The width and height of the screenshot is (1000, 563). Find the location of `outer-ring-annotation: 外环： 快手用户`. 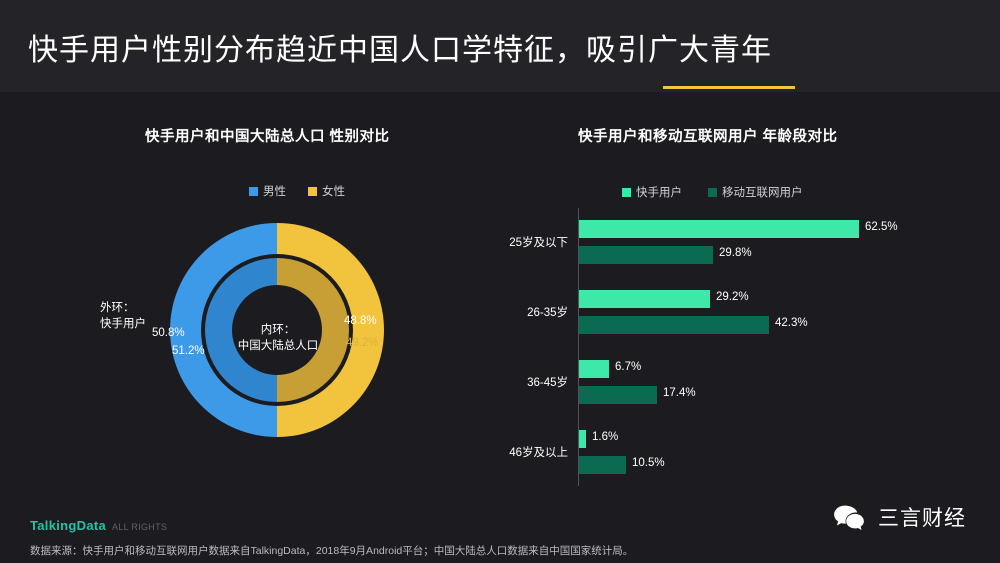

outer-ring-annotation: 外环： 快手用户 is located at coordinates (123, 316).